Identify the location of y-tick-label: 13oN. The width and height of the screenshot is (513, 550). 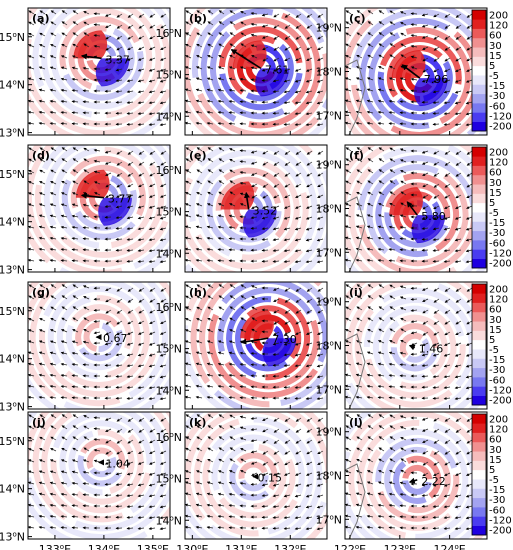
(12, 537).